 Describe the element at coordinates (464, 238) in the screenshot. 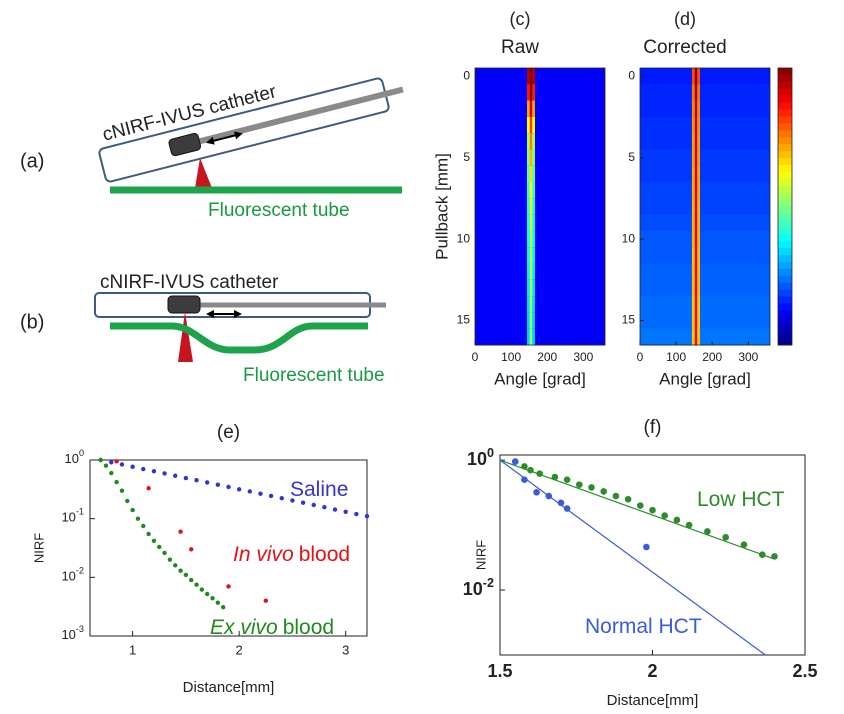

I see `y-tick-label: 10` at that location.